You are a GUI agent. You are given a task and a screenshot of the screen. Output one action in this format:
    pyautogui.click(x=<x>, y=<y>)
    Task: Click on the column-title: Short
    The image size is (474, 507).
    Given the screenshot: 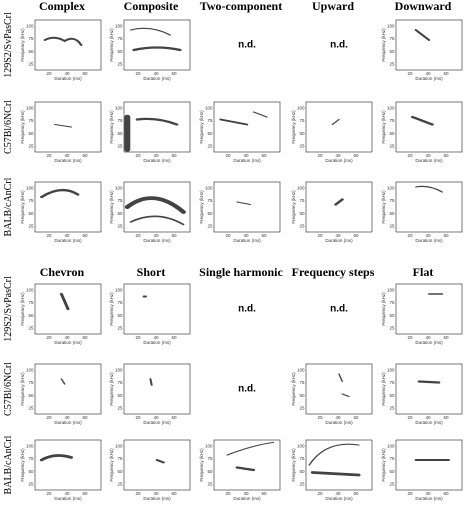 What is the action you would take?
    pyautogui.click(x=151, y=272)
    